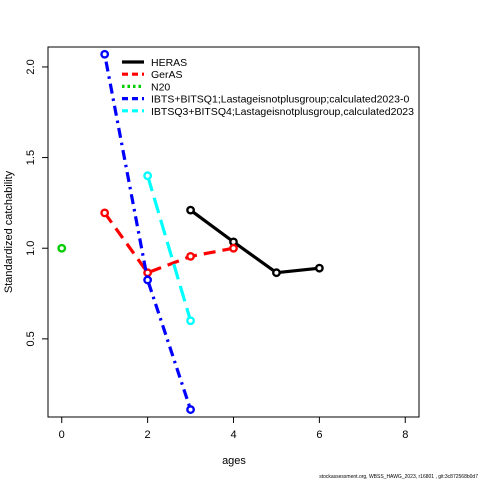 This screenshot has height=480, width=480. Describe the element at coordinates (62, 435) in the screenshot. I see `x-tick-label: 0` at that location.